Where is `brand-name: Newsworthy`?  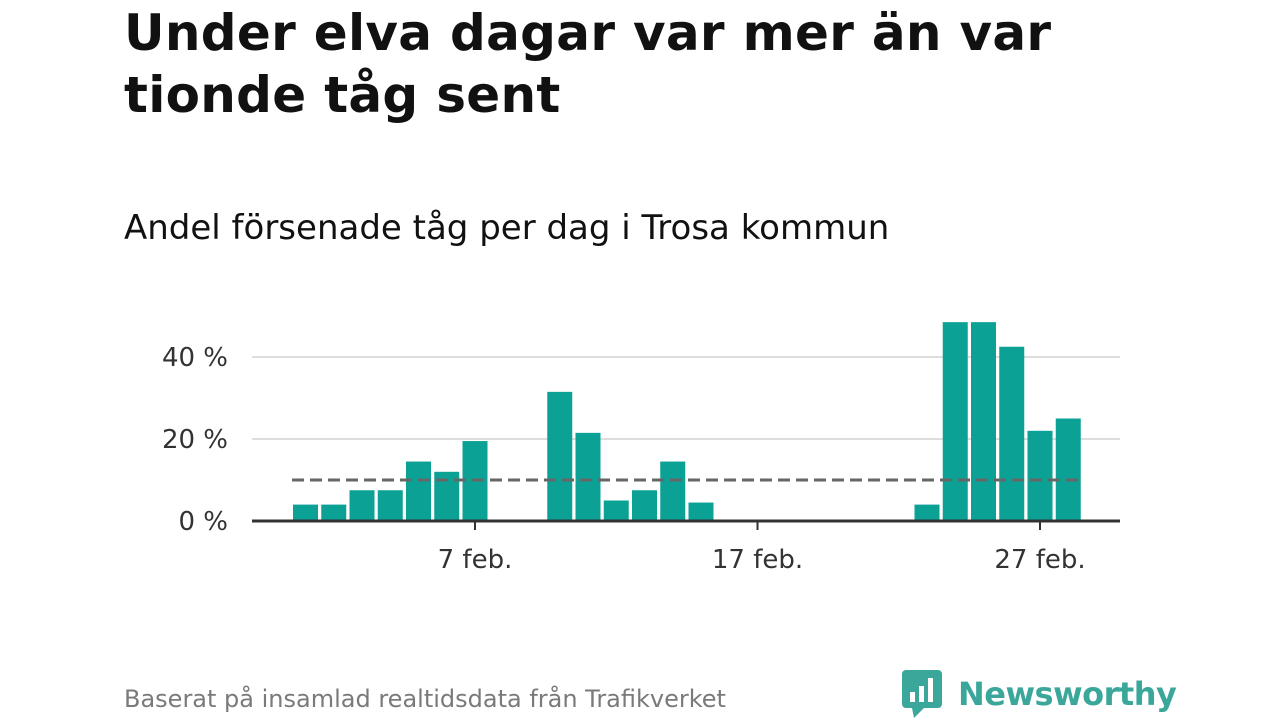
brand-name: Newsworthy is located at coordinates (1067, 694).